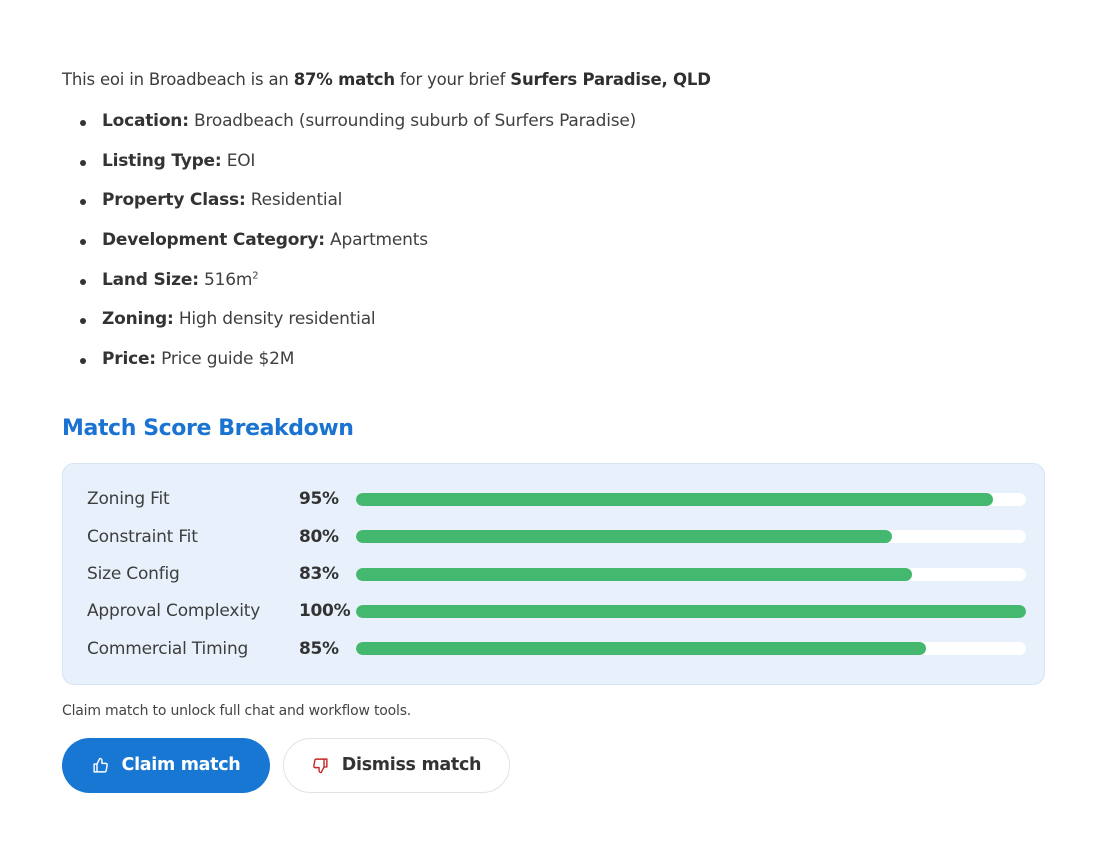 The width and height of the screenshot is (1100, 863). I want to click on thumbs-up-icon, so click(101, 765).